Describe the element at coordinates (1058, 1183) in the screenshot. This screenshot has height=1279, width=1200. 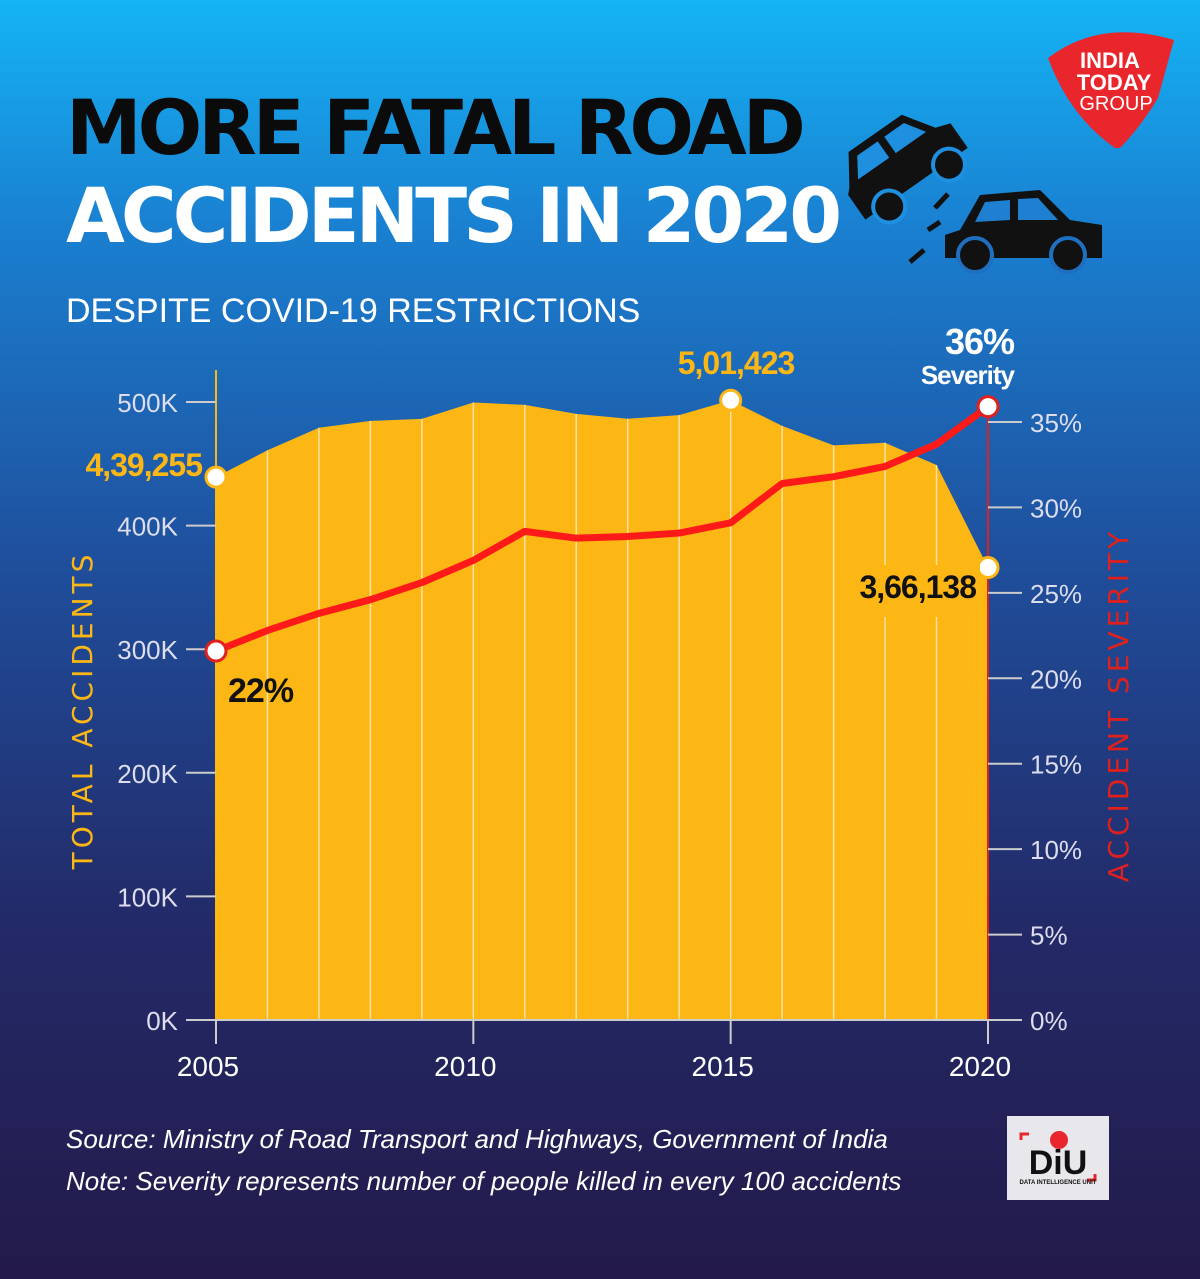
I see `svg-text: DATA INTELLIGENCE UNIT` at that location.